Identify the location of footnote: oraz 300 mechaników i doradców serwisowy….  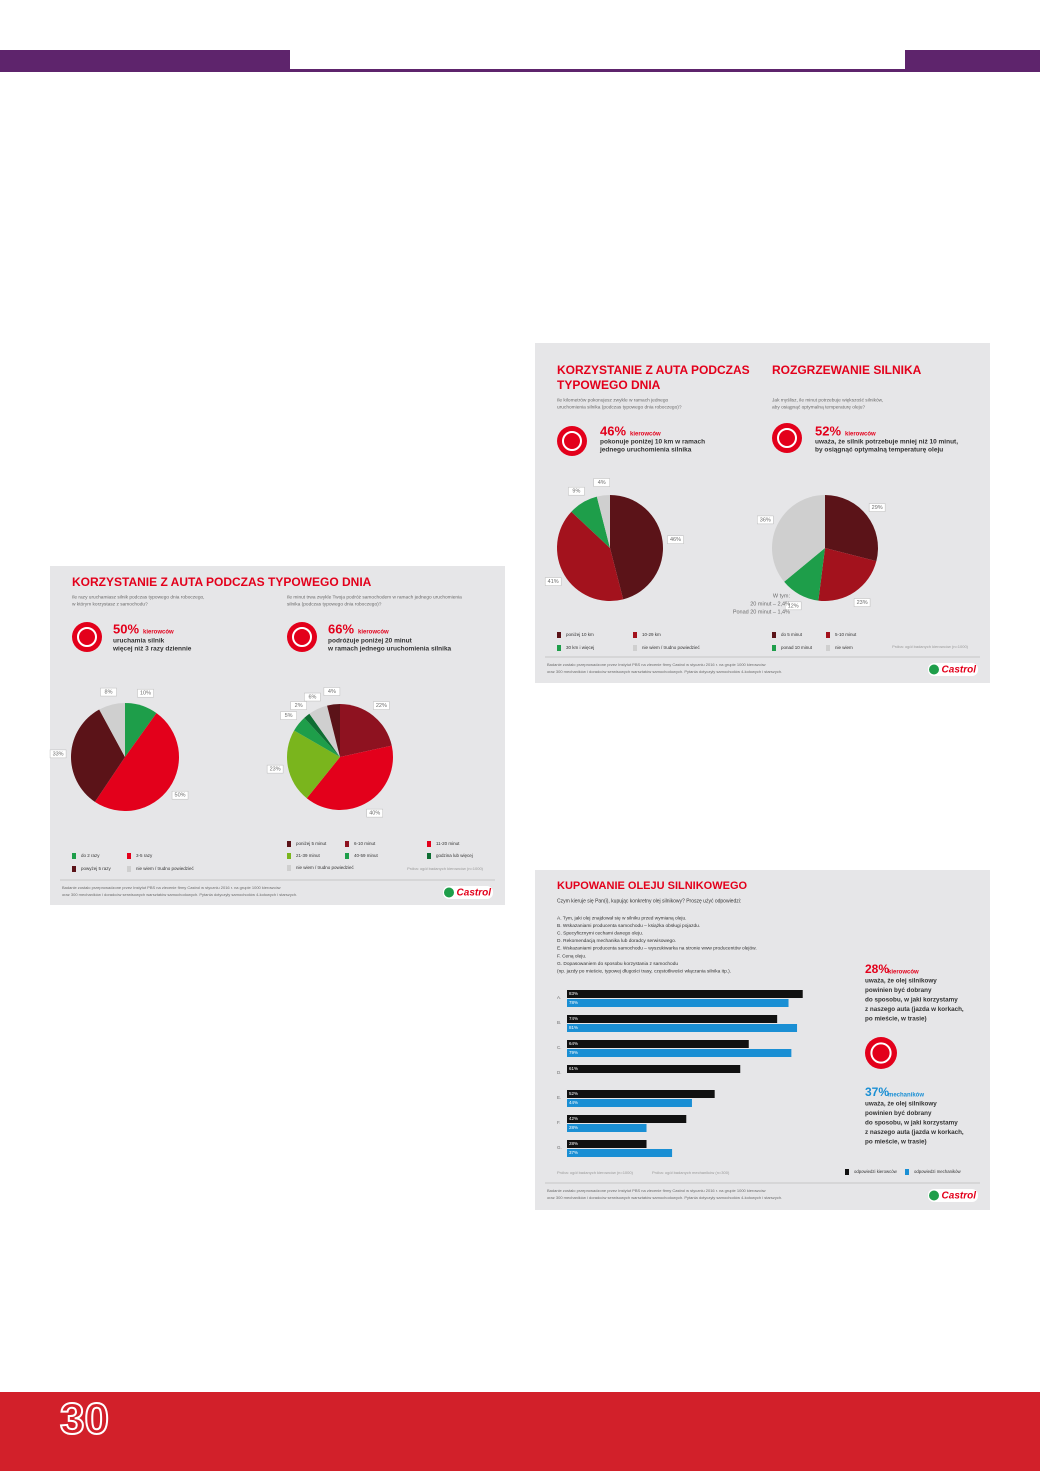
(179, 894).